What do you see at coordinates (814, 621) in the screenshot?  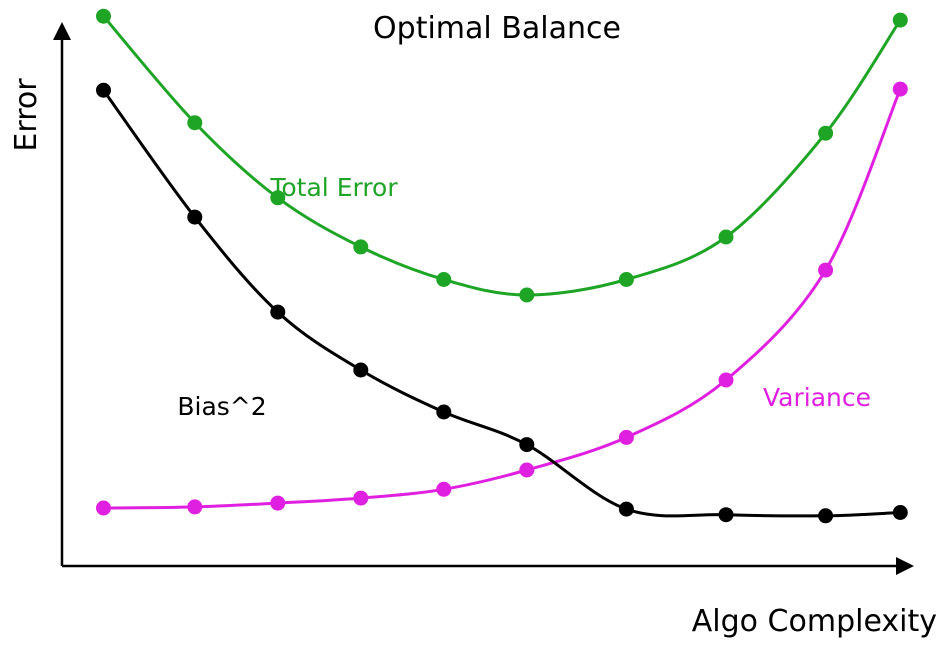 I see `x-axis-label: Algo Complexity` at bounding box center [814, 621].